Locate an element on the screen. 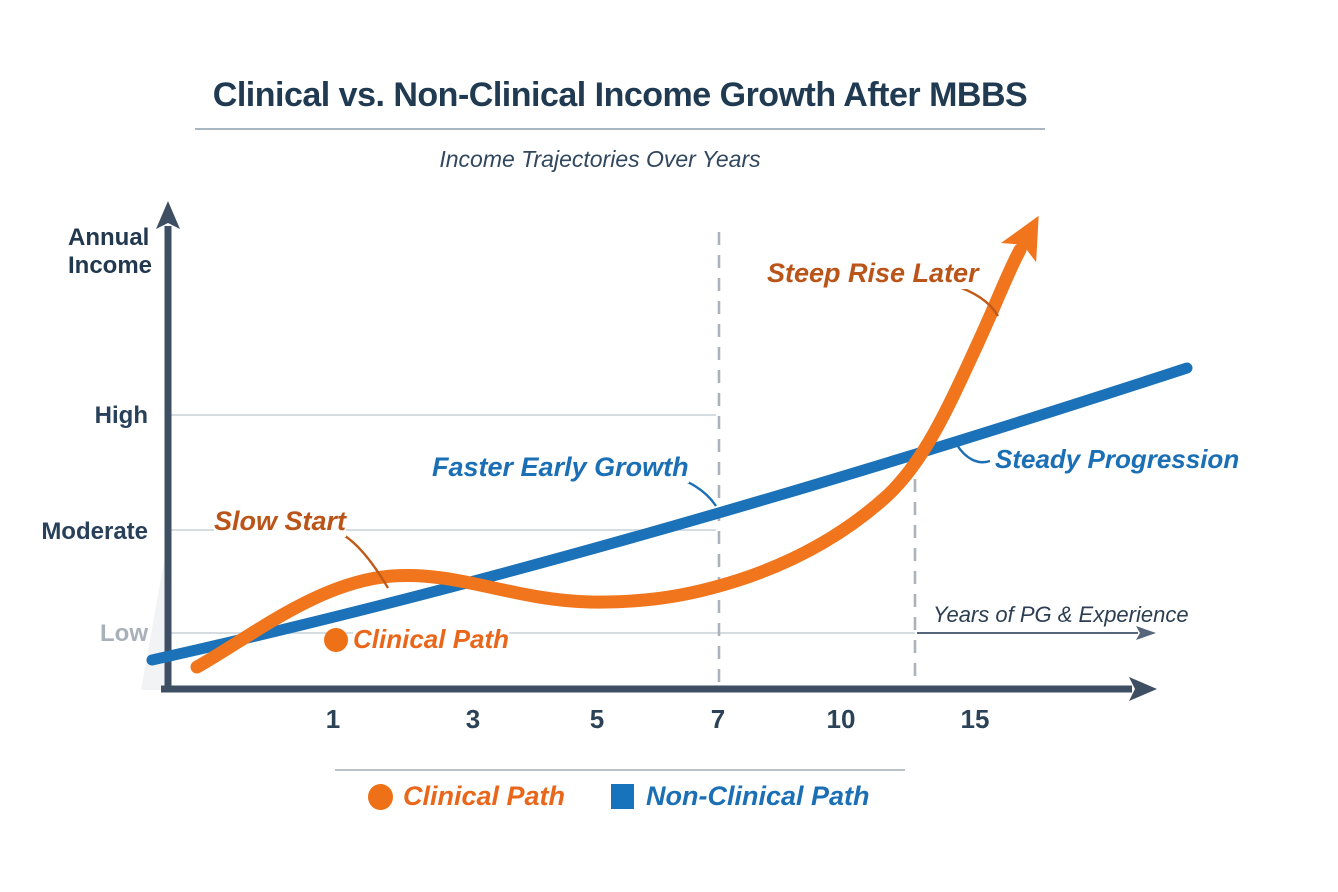 The image size is (1338, 892). slow-start-connector is located at coordinates (367, 562).